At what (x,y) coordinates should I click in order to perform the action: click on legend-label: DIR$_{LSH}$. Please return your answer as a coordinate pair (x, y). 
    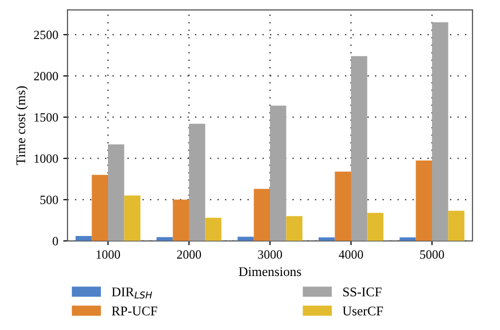
    Looking at the image, I should click on (132, 293).